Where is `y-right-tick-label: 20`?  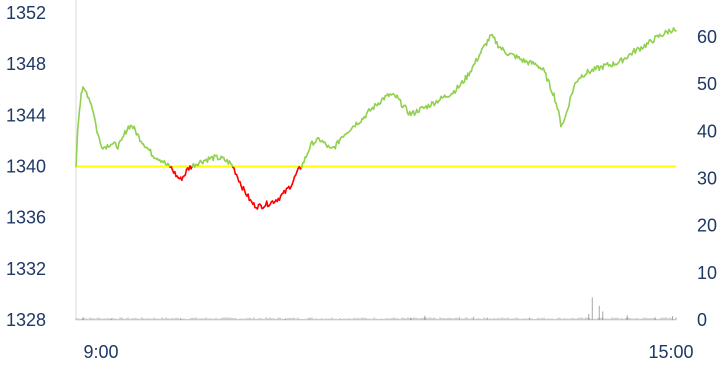 y-right-tick-label: 20 is located at coordinates (707, 226).